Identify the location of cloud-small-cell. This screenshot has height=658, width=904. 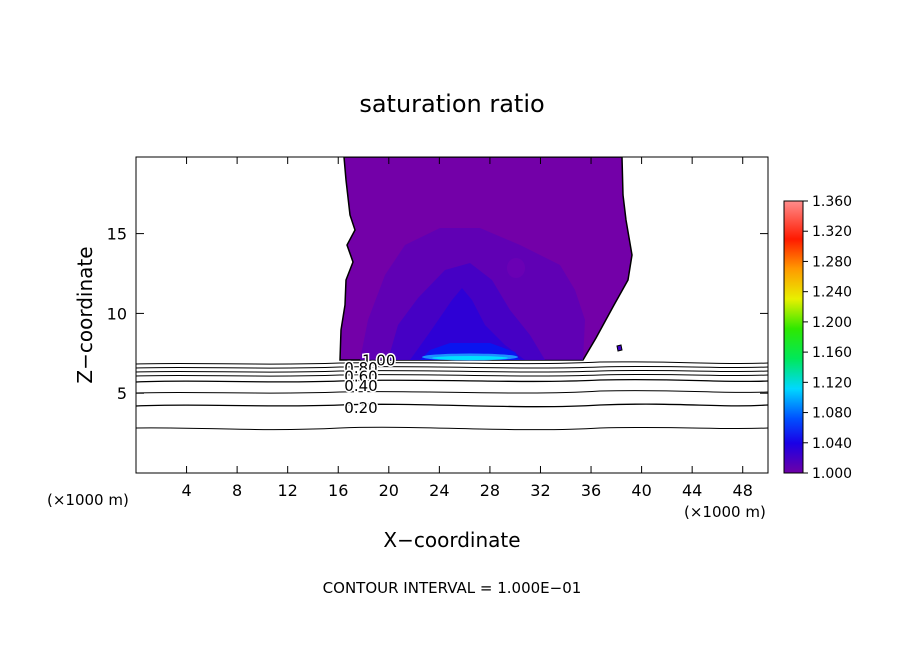
(516, 268).